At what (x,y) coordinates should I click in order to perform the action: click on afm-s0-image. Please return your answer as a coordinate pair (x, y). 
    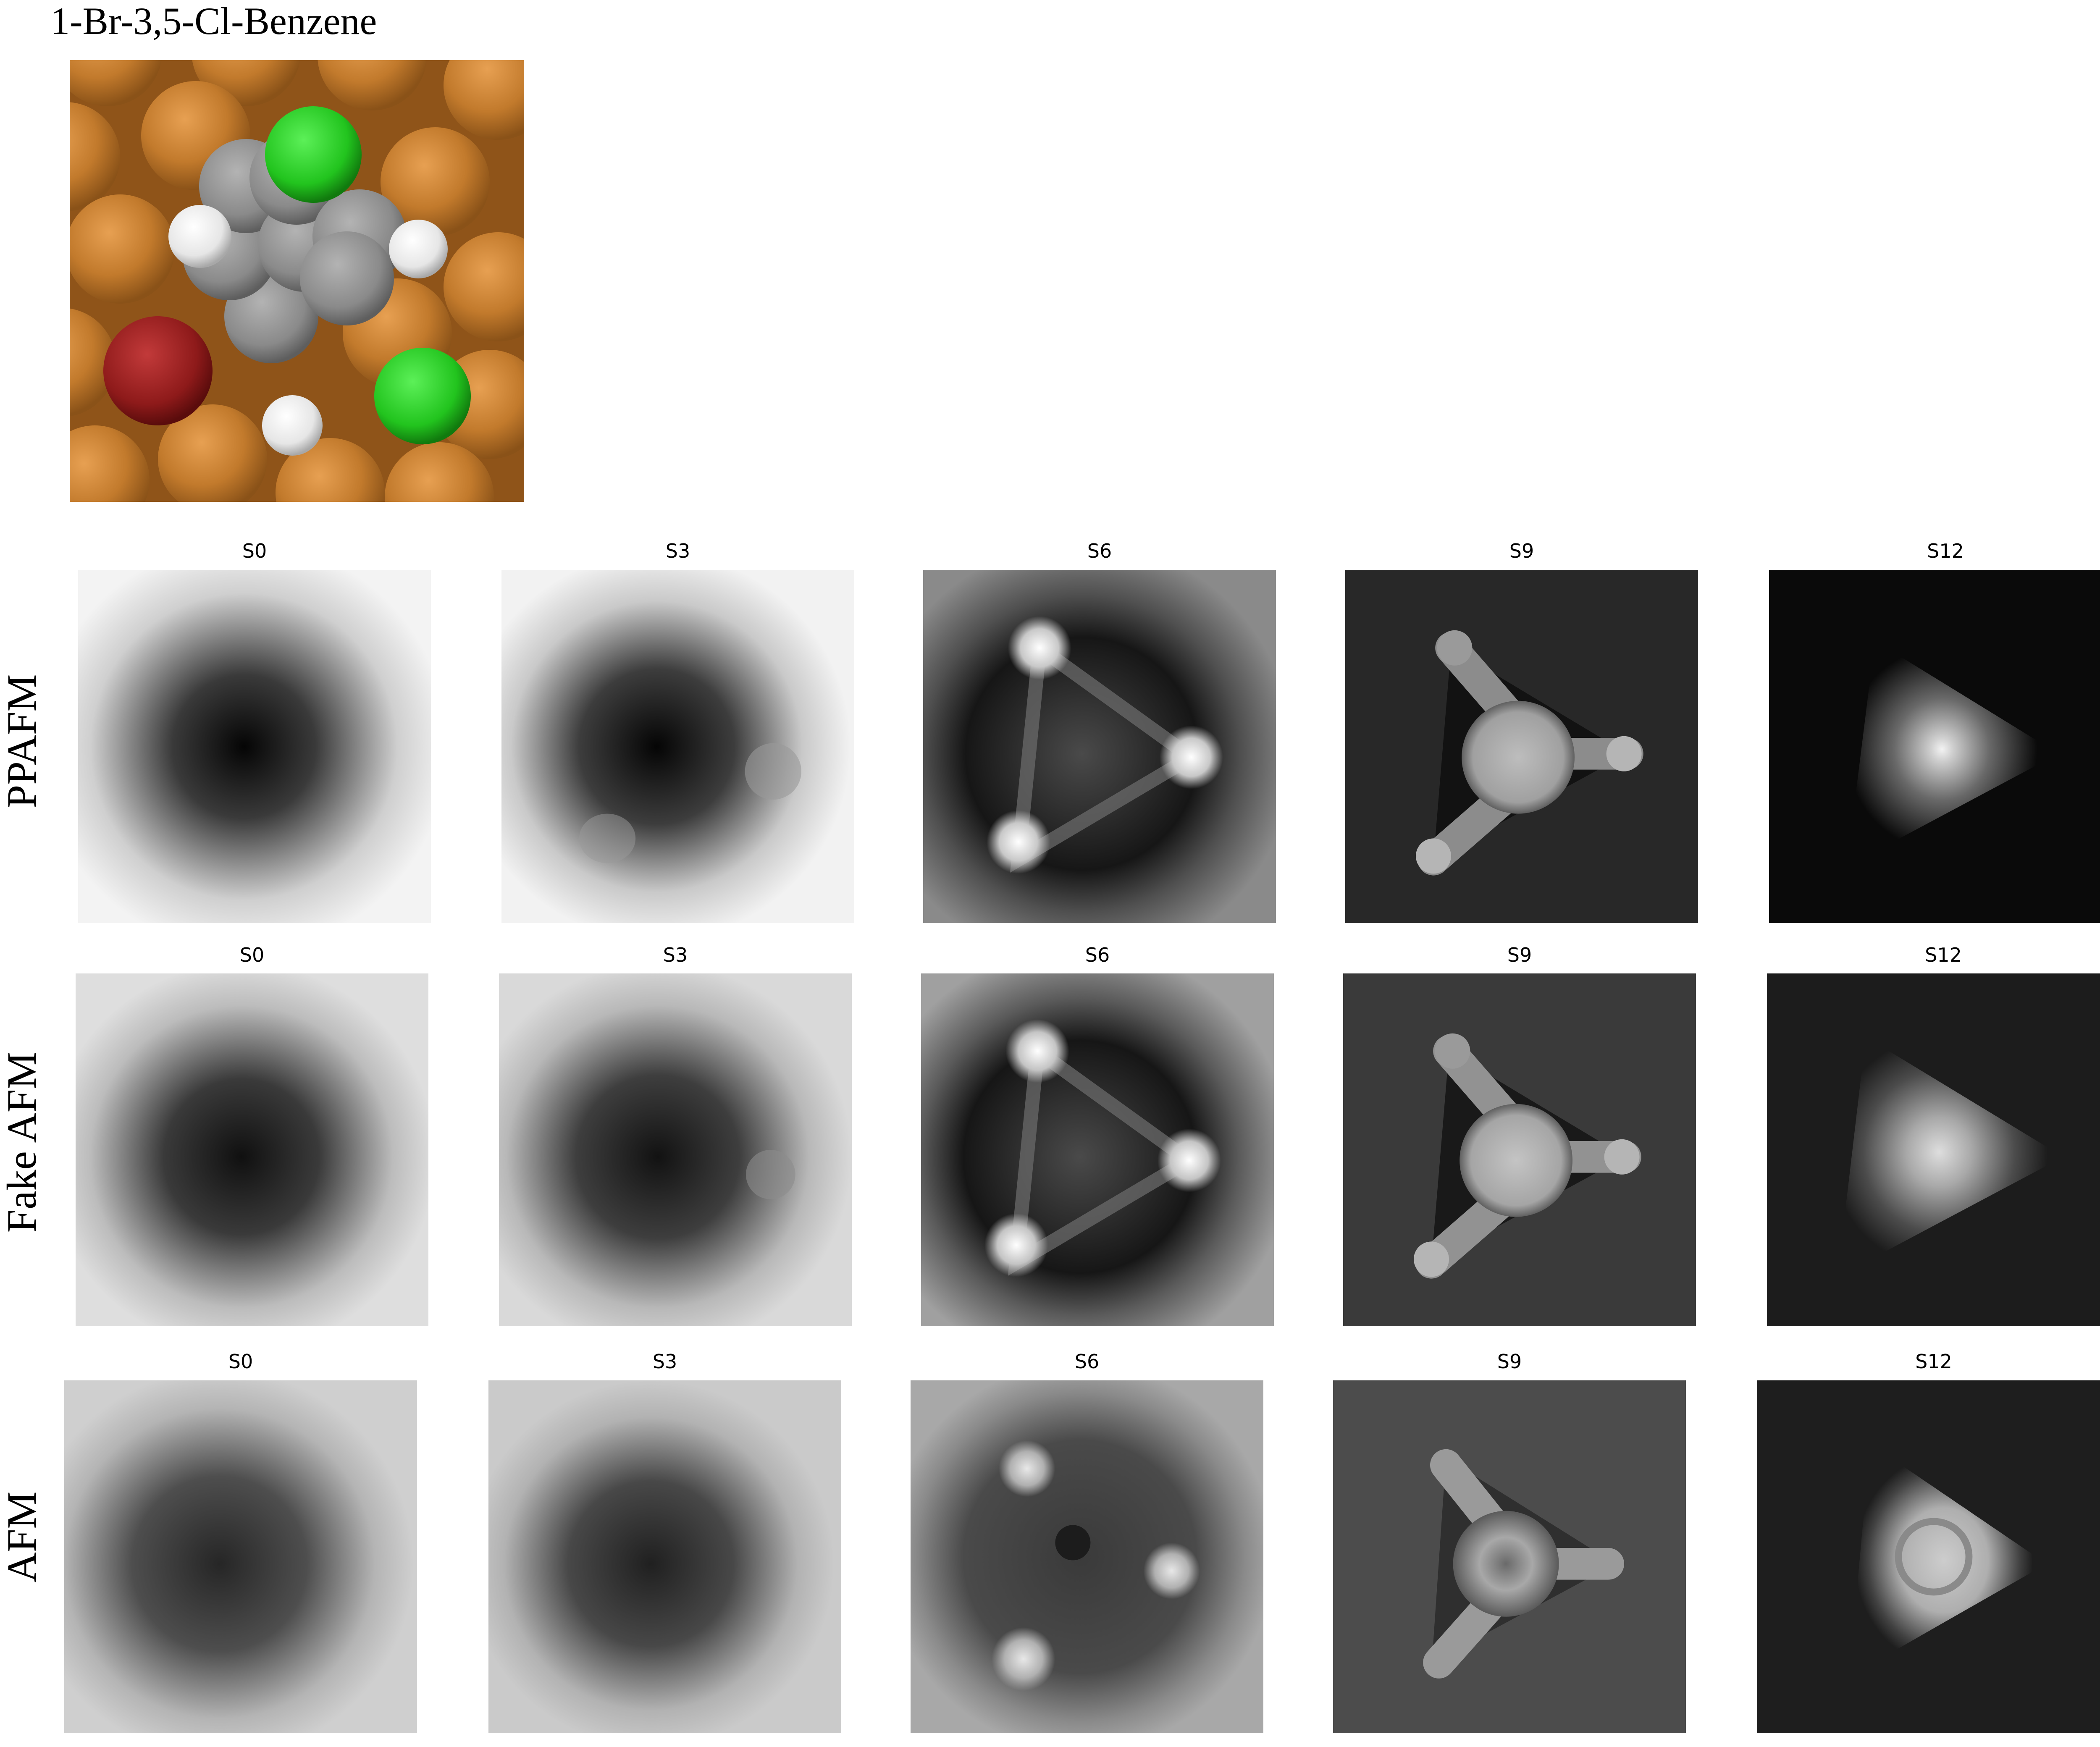
    Looking at the image, I should click on (240, 1556).